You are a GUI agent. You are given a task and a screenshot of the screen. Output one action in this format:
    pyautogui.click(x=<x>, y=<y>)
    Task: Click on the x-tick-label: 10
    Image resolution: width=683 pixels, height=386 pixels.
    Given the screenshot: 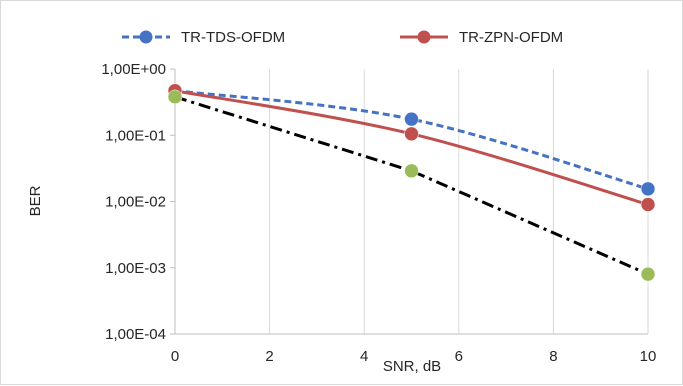 What is the action you would take?
    pyautogui.click(x=648, y=356)
    